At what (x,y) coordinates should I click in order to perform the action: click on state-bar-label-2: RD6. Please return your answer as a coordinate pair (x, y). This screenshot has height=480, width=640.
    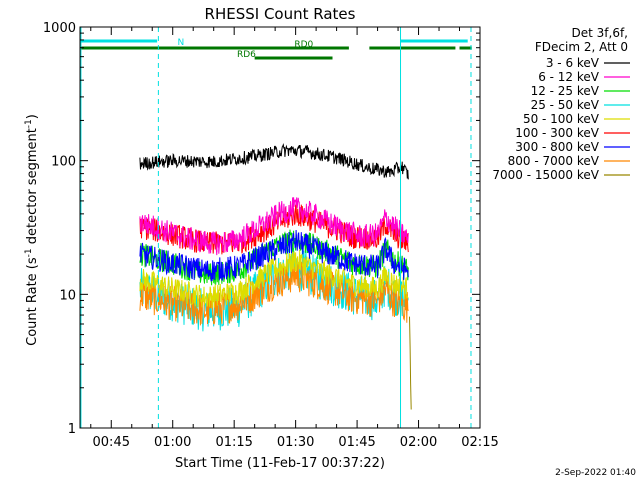
    Looking at the image, I should click on (246, 55).